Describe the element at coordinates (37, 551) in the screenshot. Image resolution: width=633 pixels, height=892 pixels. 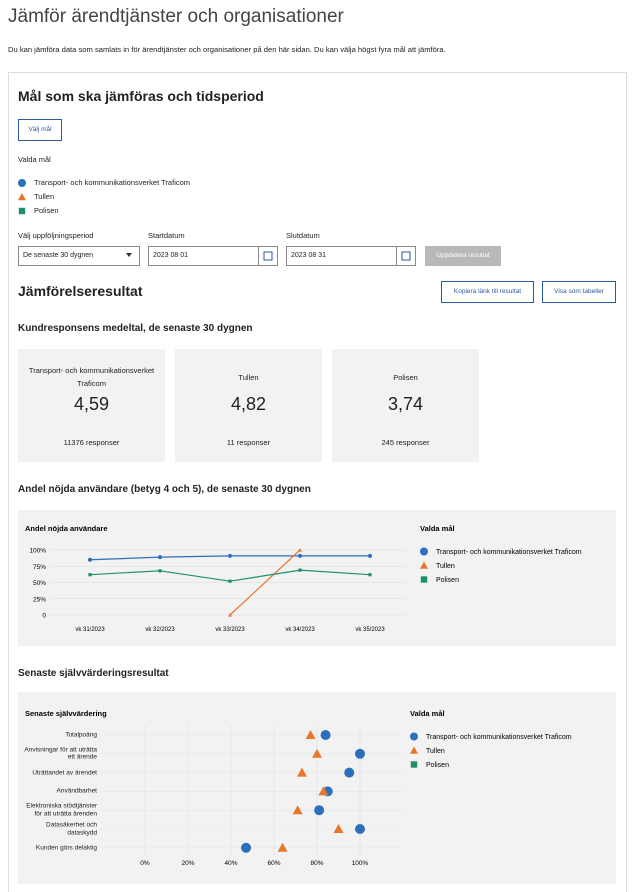
I see `y-tick-label: 100%` at that location.